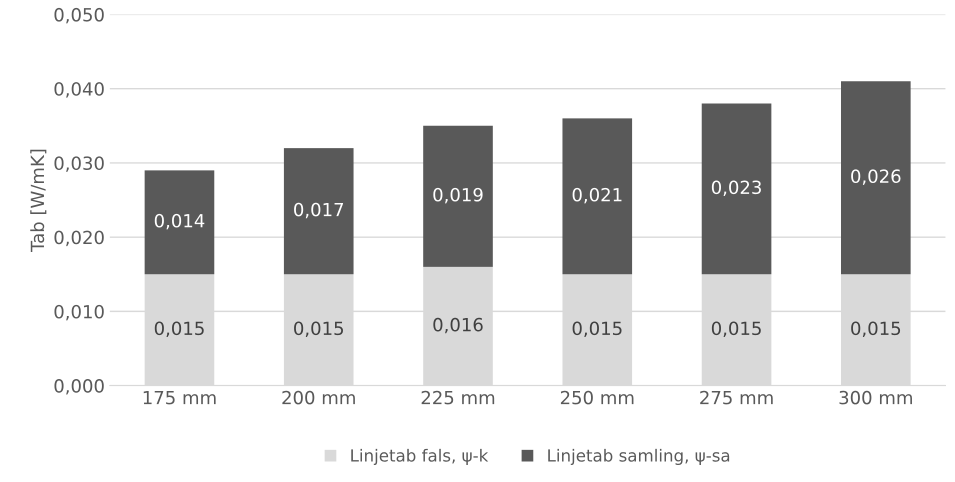 The height and width of the screenshot is (482, 955). Describe the element at coordinates (79, 312) in the screenshot. I see `y-tick-label: 0,010` at that location.